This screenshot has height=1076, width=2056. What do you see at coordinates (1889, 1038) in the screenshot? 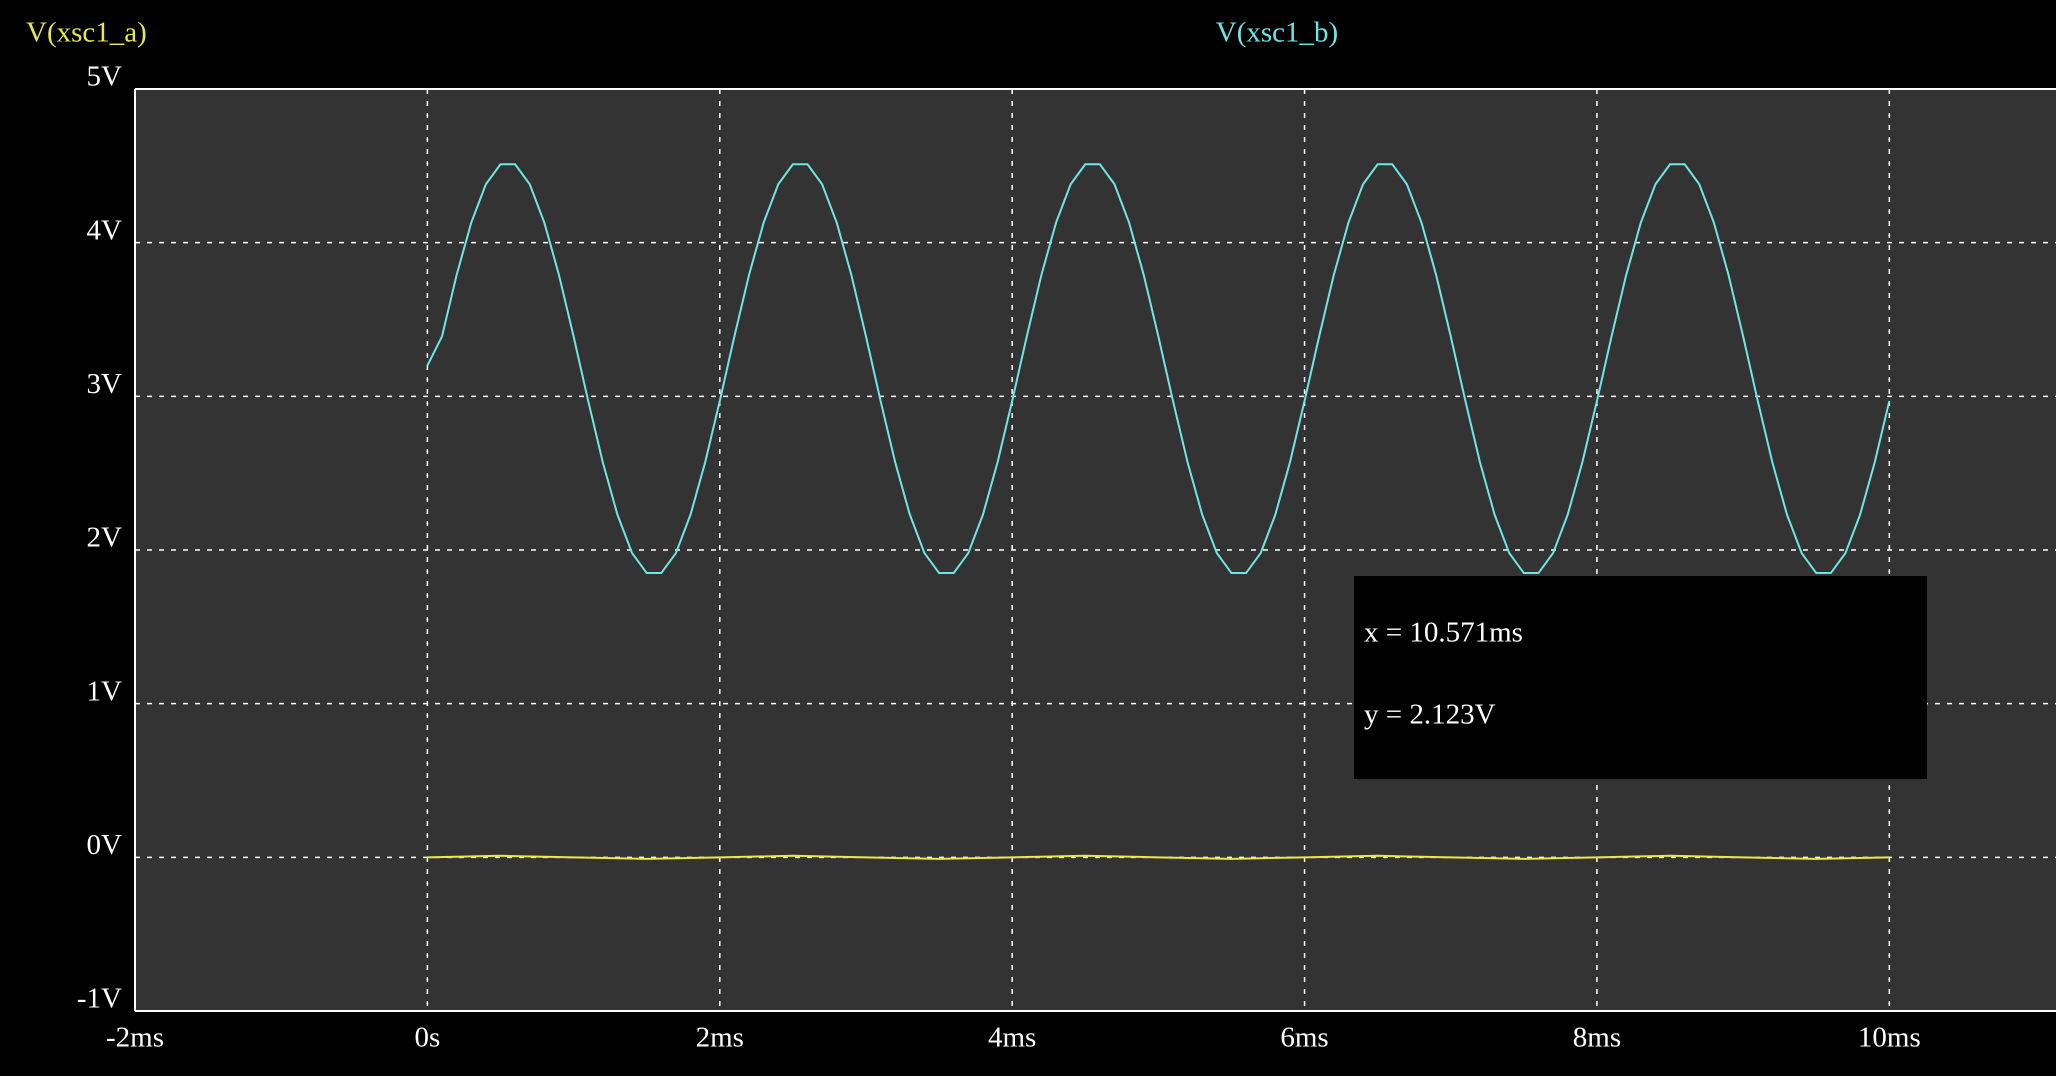
I see `x-tick-label: 10ms` at bounding box center [1889, 1038].